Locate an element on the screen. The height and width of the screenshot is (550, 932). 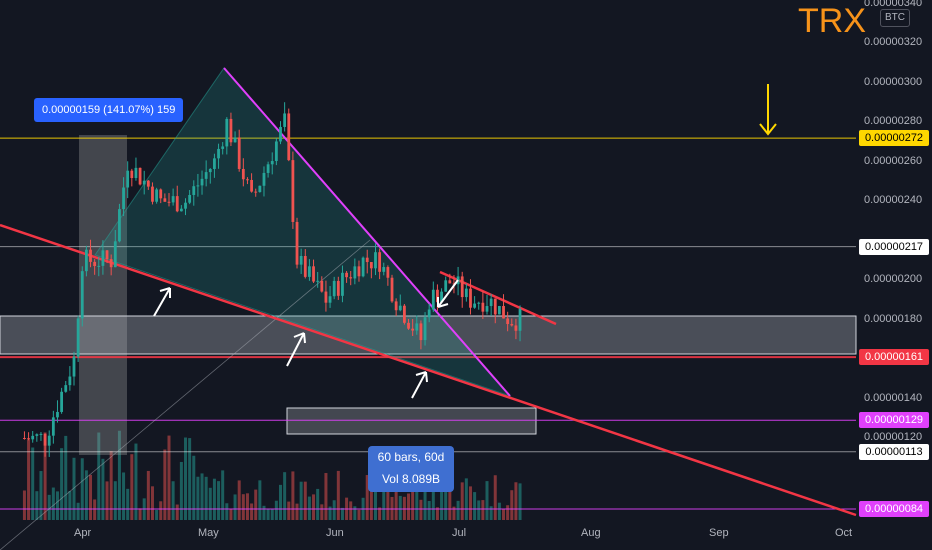
target-arrow is located at coordinates (768, 110).